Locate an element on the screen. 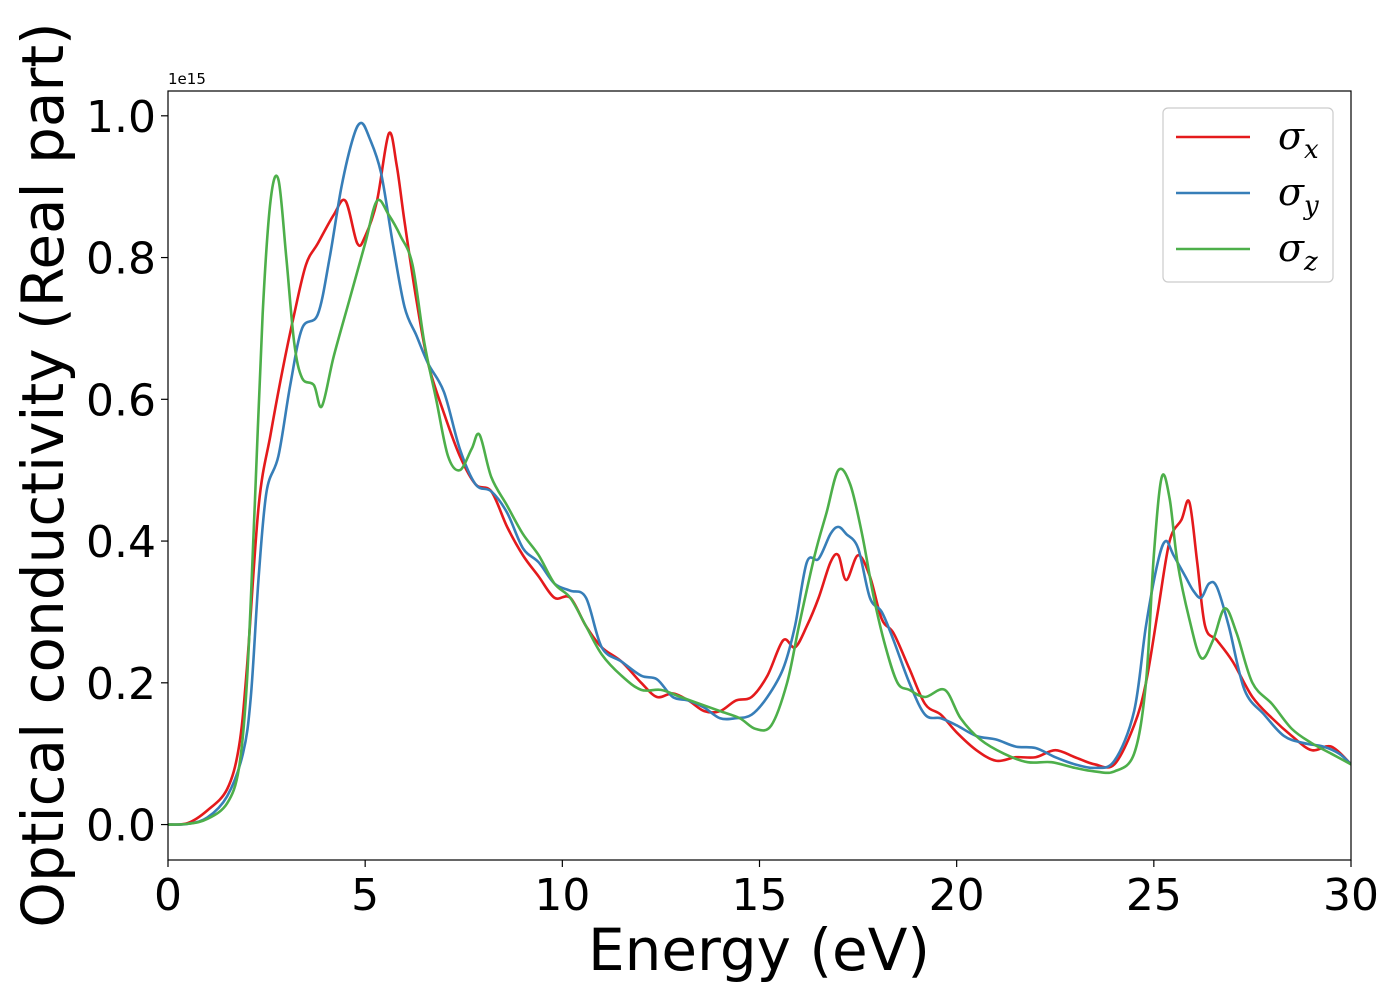 The width and height of the screenshot is (1400, 1000). x-tick-label: 5 is located at coordinates (365, 895).